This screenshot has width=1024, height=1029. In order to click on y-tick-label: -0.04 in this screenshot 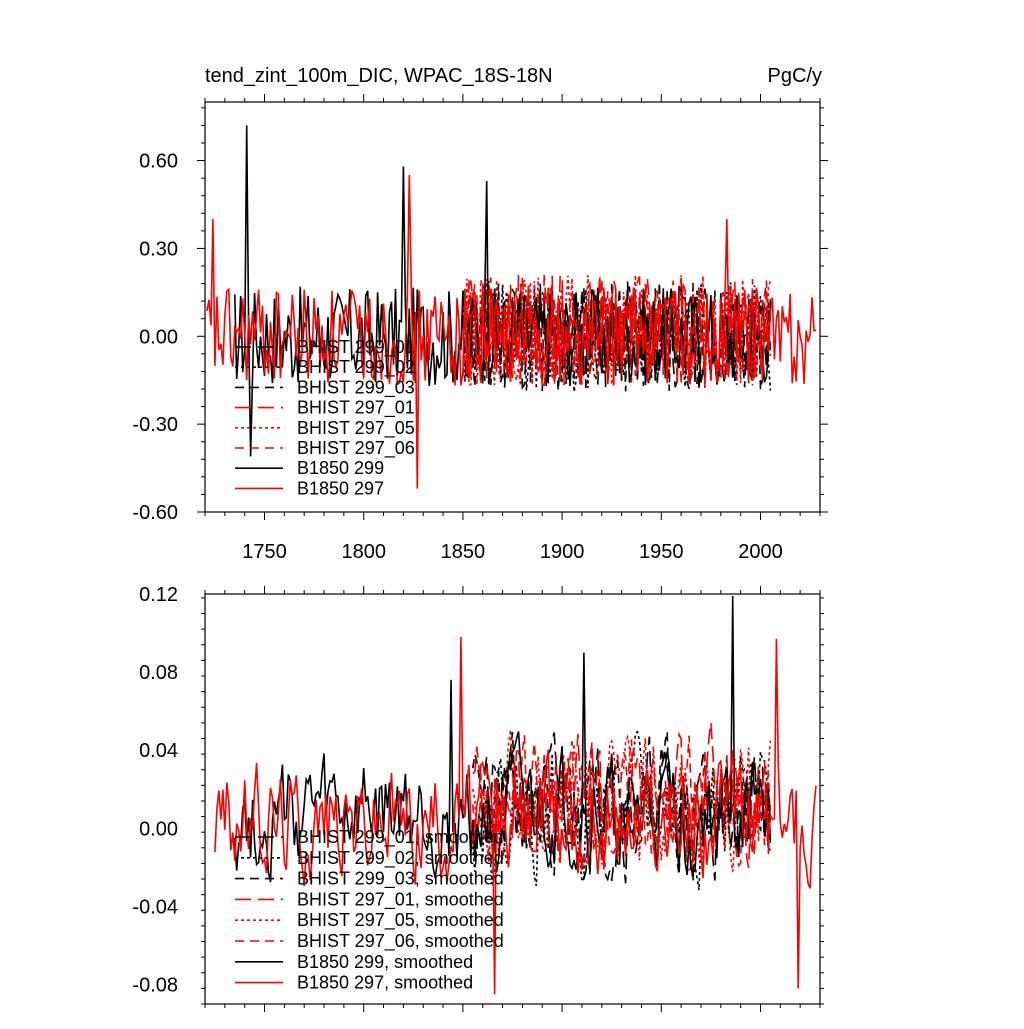, I will do `click(155, 907)`.